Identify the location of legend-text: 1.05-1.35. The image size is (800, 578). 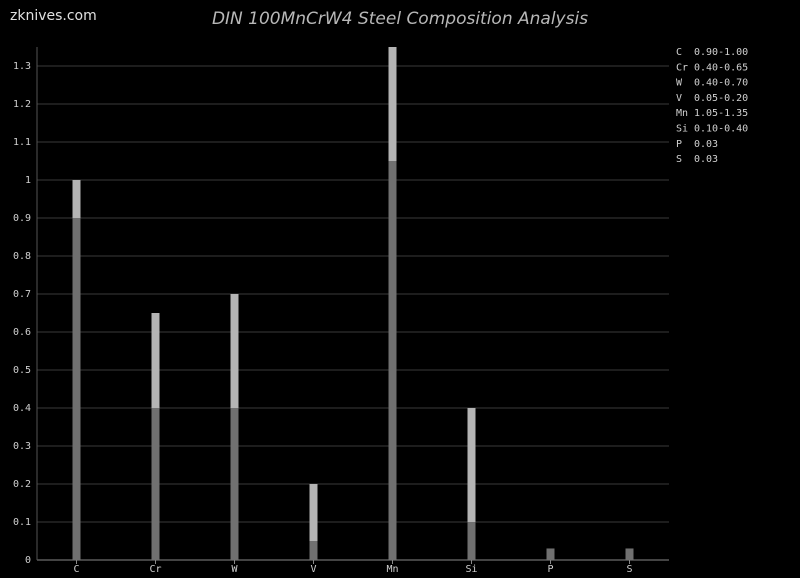
(721, 113).